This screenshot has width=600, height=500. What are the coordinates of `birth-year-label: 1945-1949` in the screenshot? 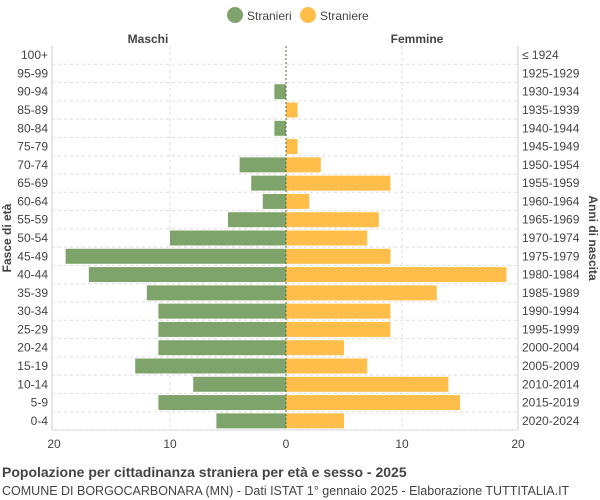 It's located at (551, 147).